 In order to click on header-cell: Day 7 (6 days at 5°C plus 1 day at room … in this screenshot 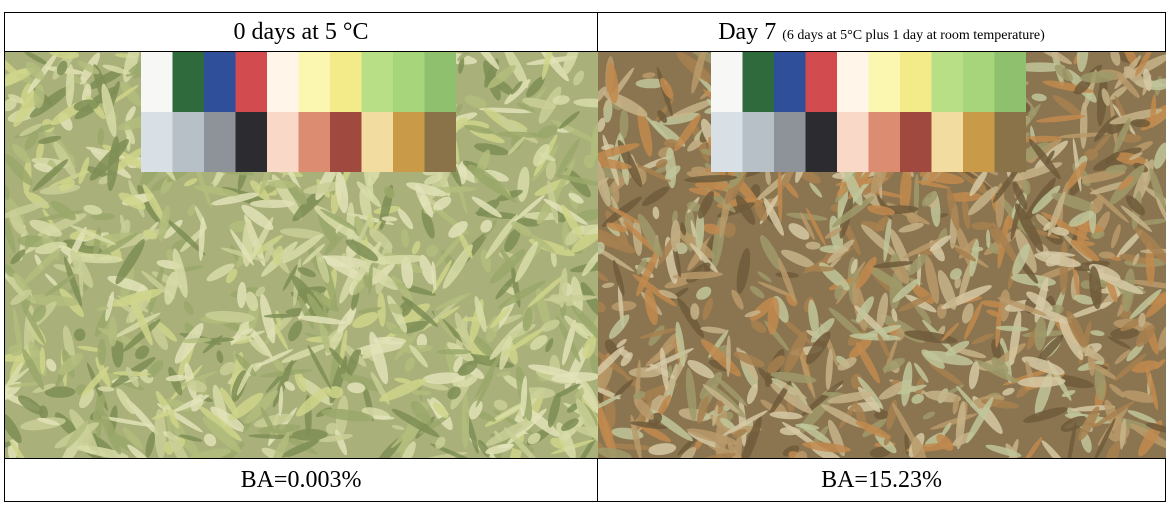, I will do `click(881, 32)`.